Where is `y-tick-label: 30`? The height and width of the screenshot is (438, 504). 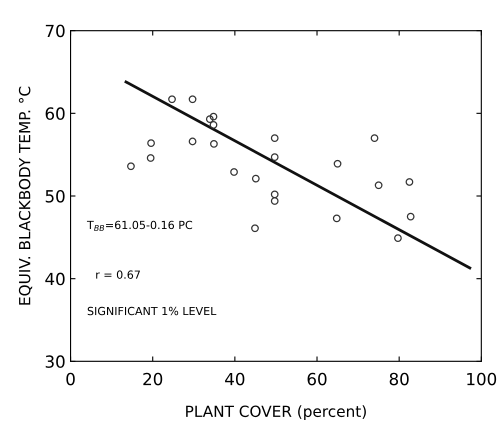 y-tick-label: 30 is located at coordinates (55, 361).